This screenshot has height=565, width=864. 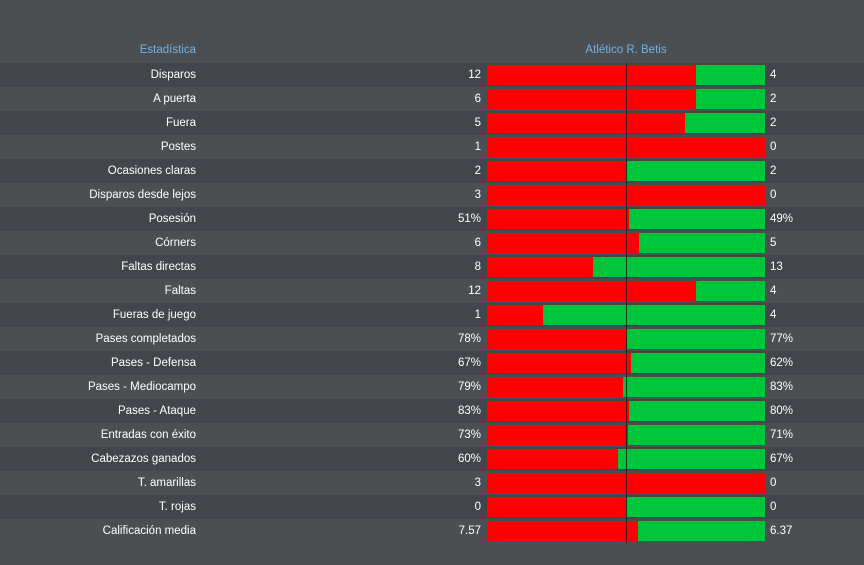 What do you see at coordinates (782, 387) in the screenshot?
I see `away-value: 83%` at bounding box center [782, 387].